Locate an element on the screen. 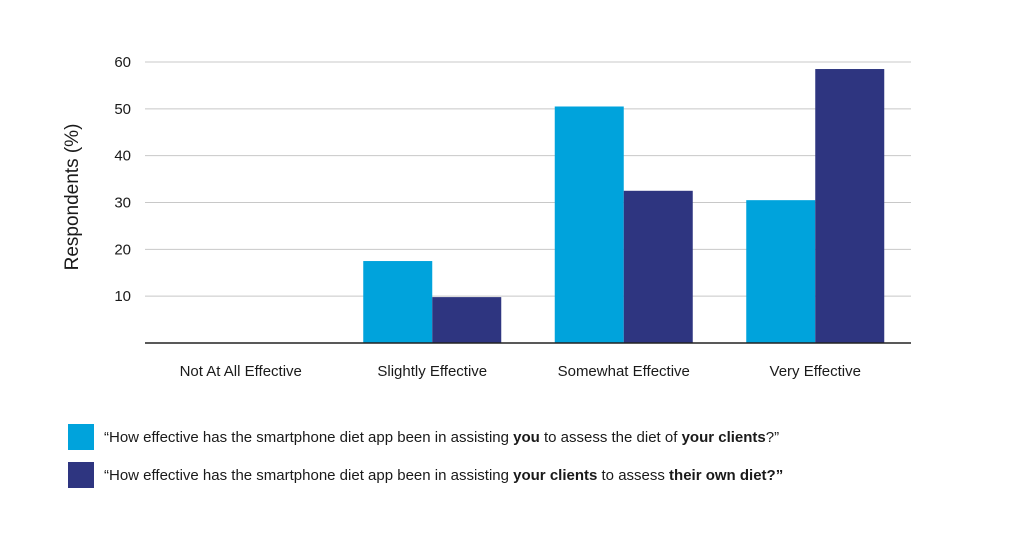 The image size is (1024, 534). x-tick-label: Somewhat Effective is located at coordinates (624, 371).